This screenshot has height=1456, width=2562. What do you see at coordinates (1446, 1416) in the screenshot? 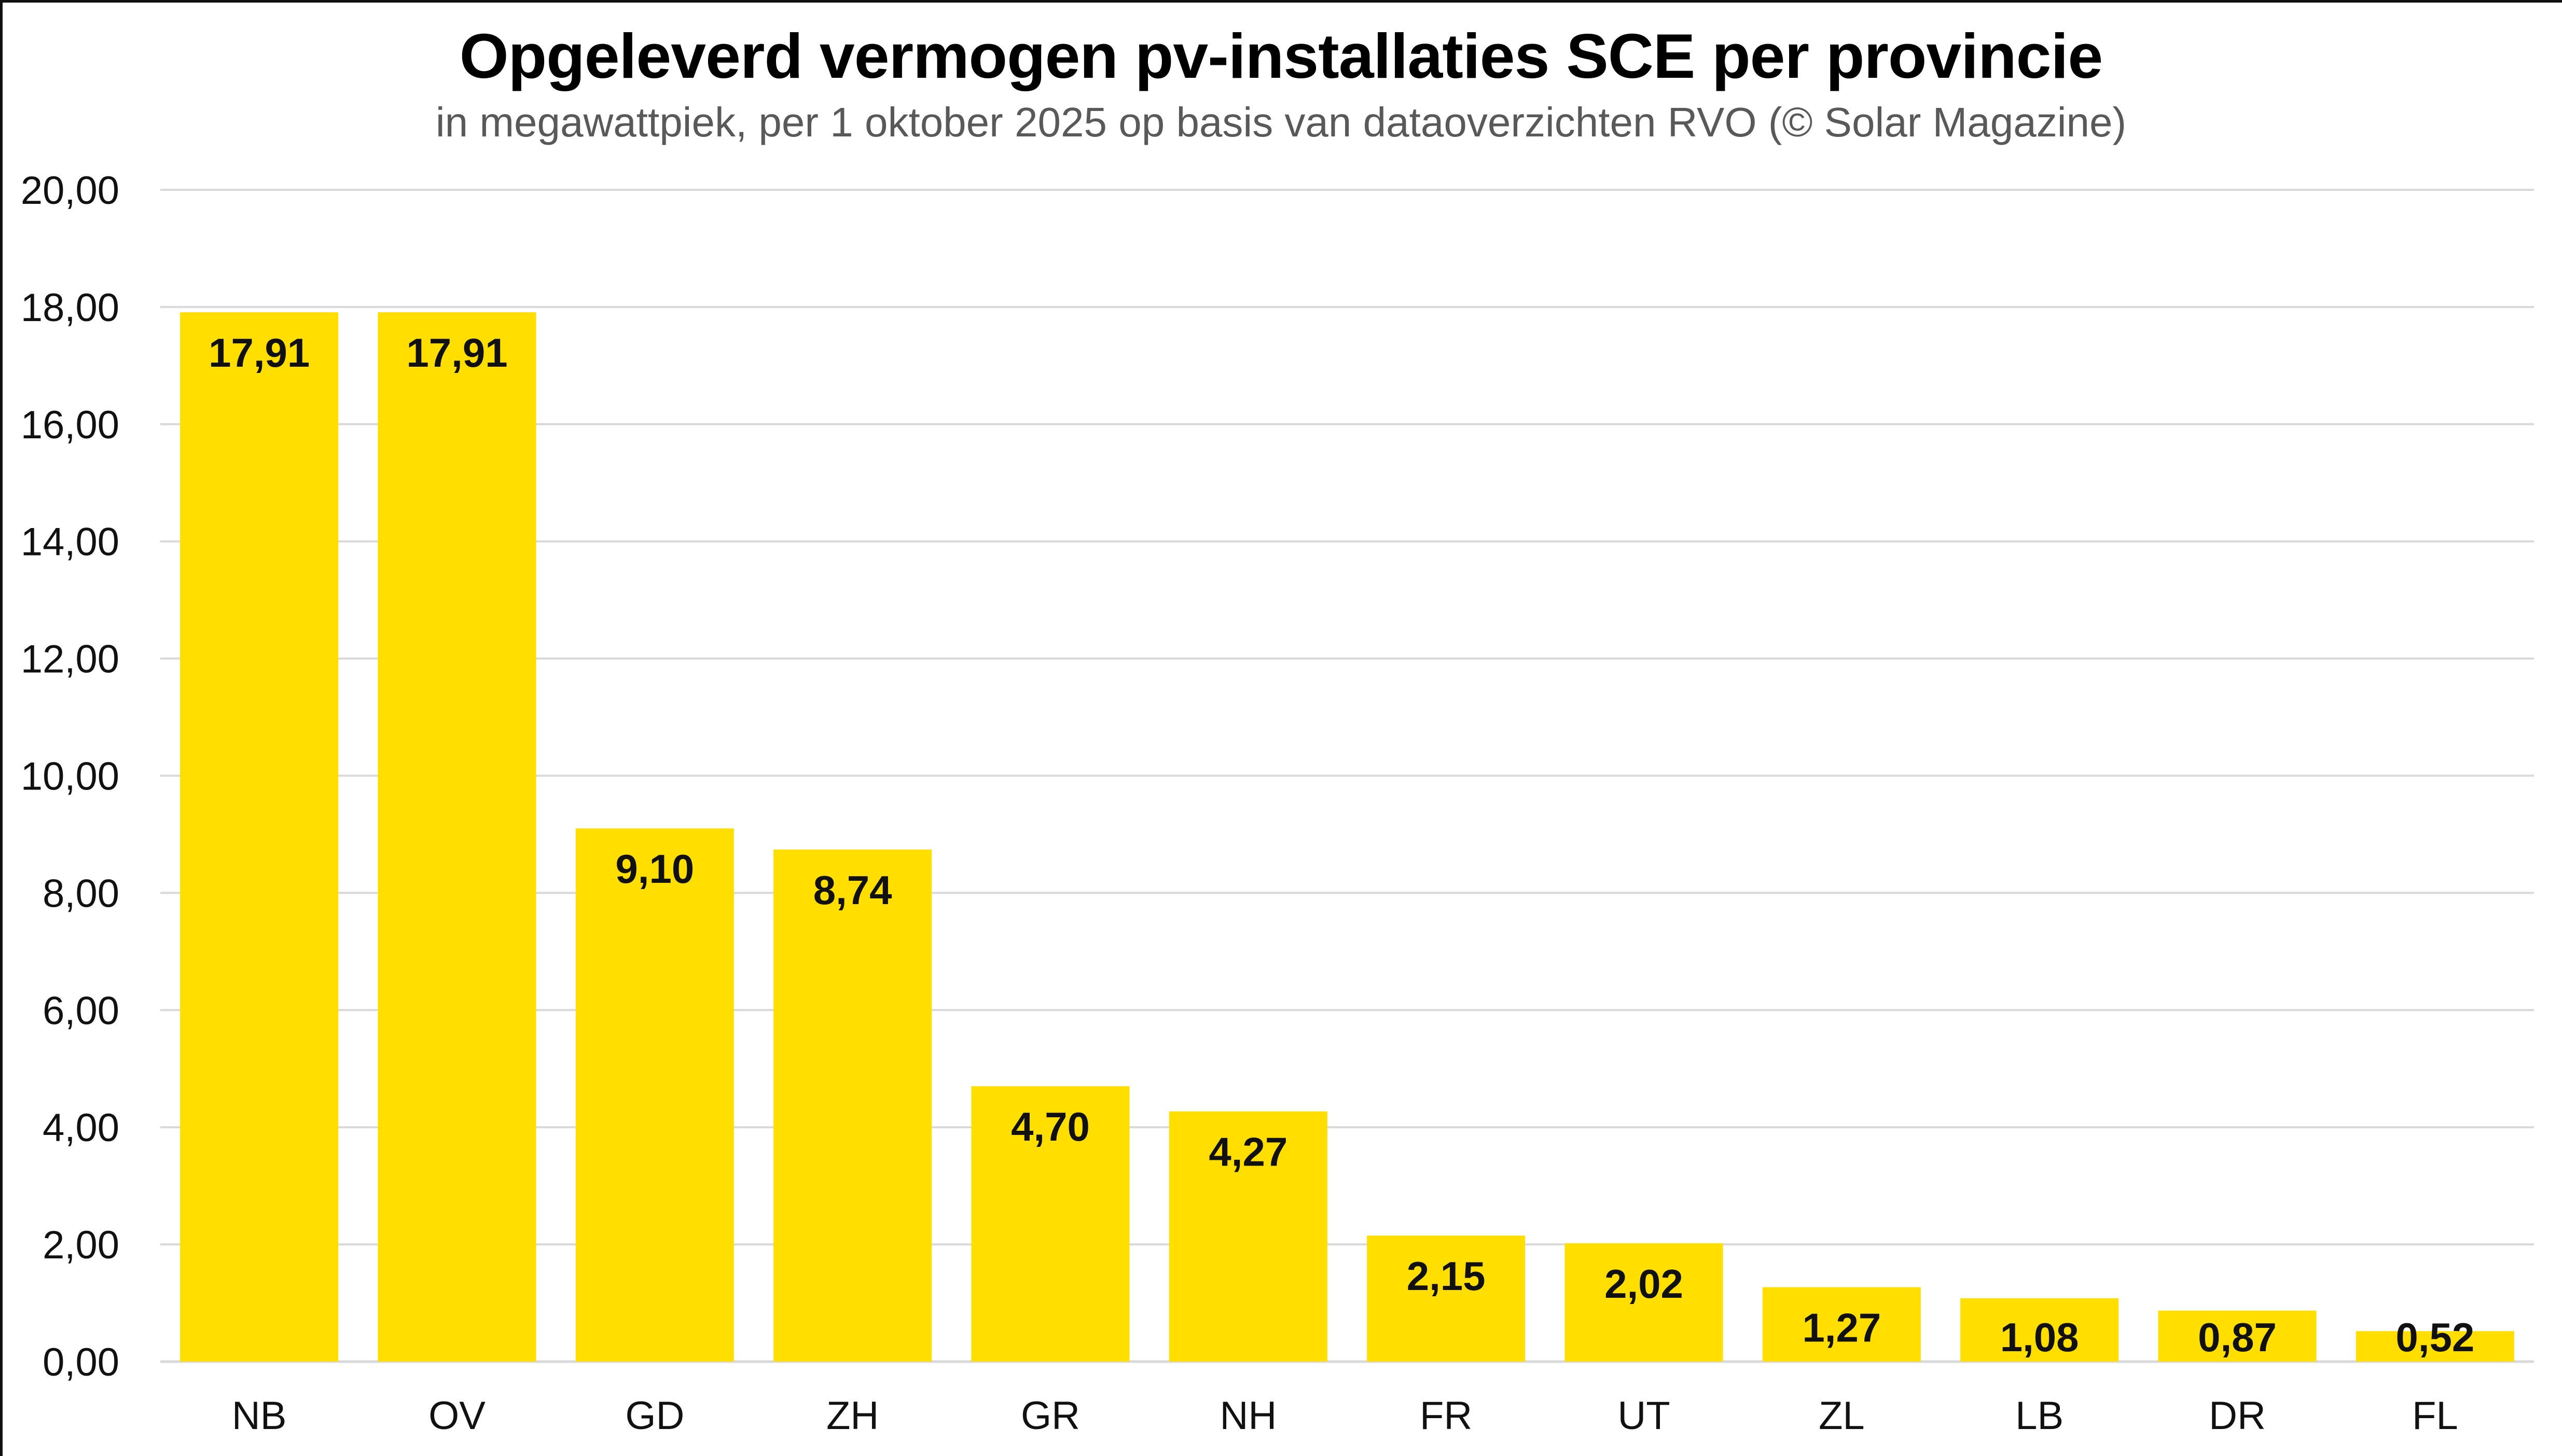
I see `x-tick-label: FR` at bounding box center [1446, 1416].